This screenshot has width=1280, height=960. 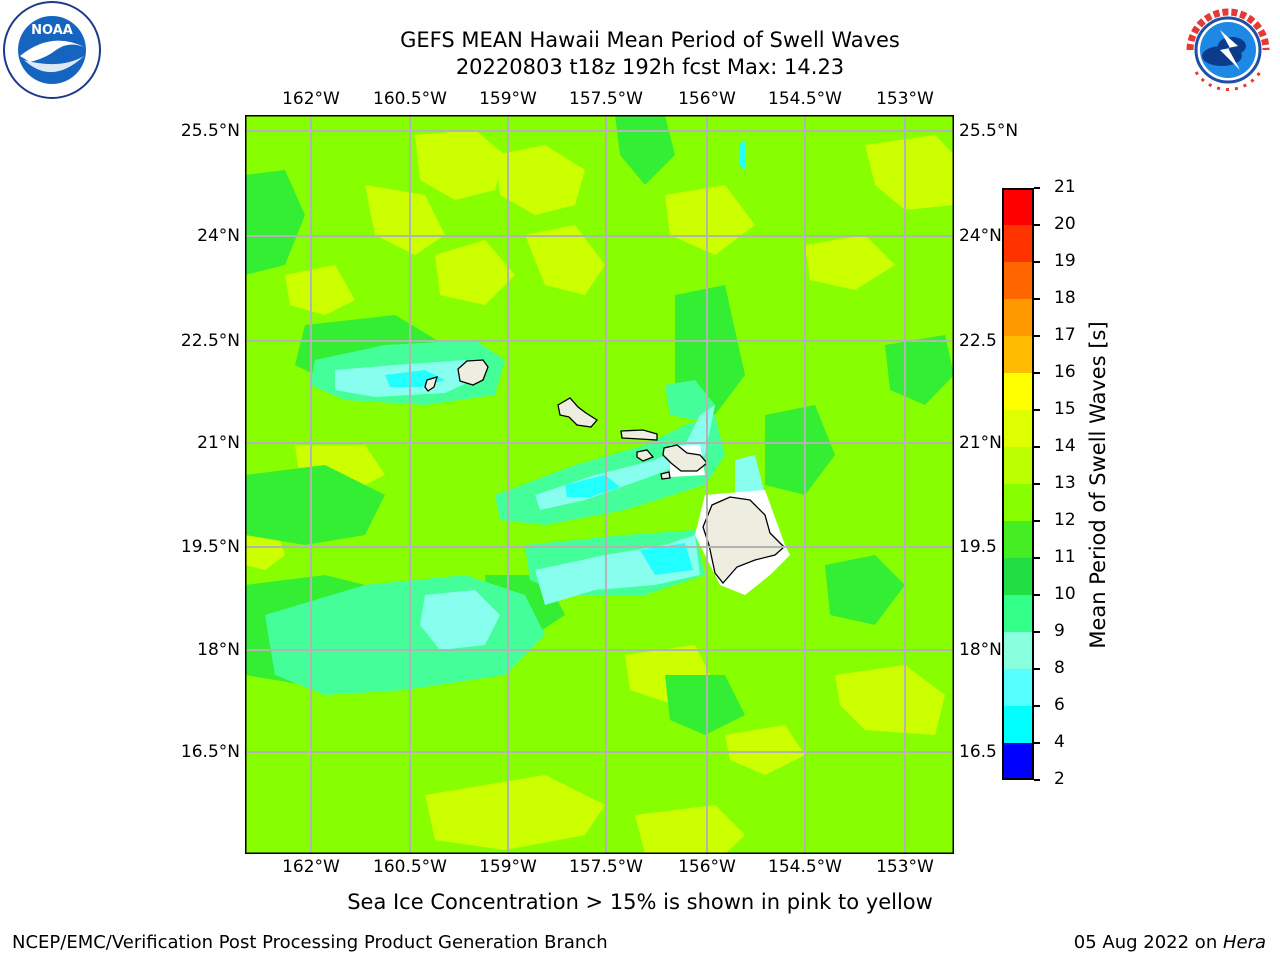 I want to click on lon-top-label: 160.5°W, so click(x=410, y=99).